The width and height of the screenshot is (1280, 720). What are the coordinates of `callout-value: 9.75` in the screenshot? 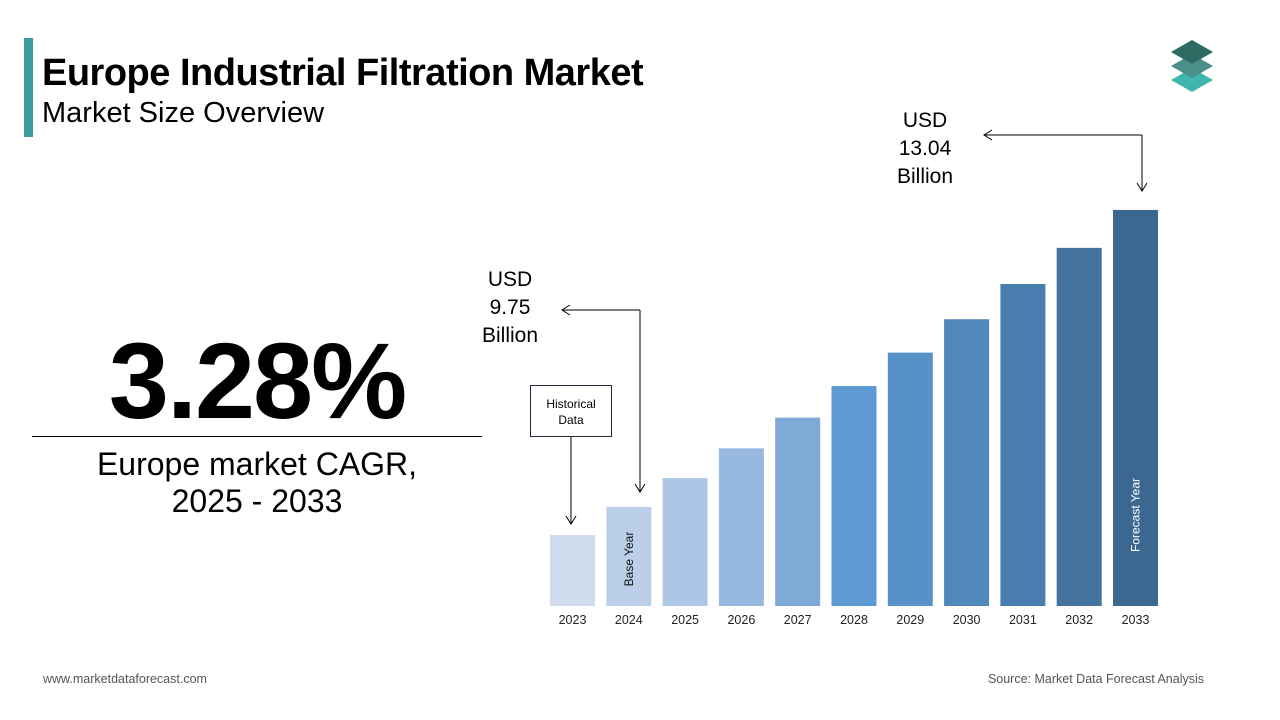 It's located at (510, 307).